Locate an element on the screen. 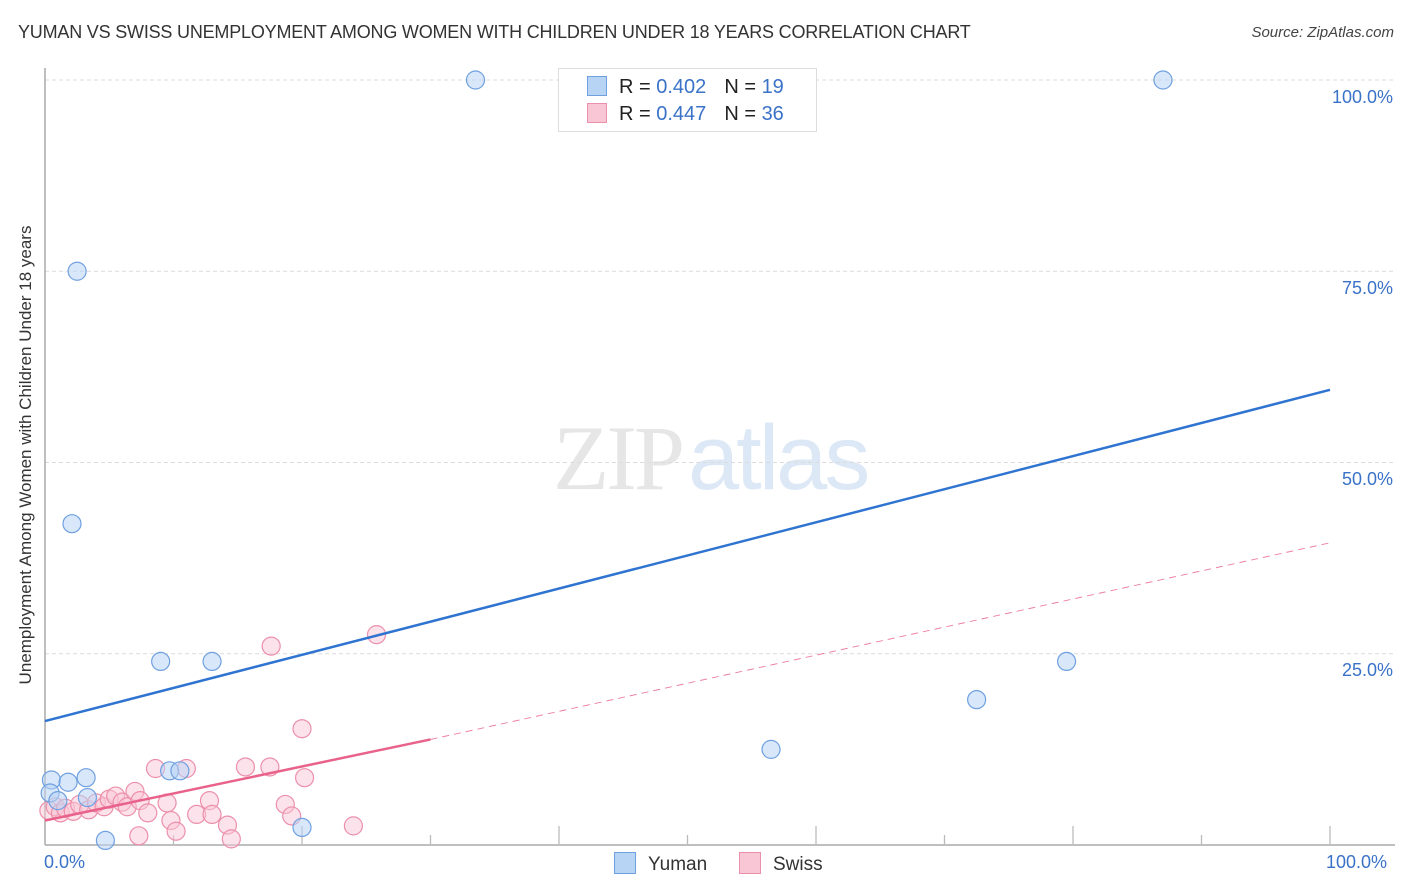  y-tick-75: 75.0% is located at coordinates (1367, 288).